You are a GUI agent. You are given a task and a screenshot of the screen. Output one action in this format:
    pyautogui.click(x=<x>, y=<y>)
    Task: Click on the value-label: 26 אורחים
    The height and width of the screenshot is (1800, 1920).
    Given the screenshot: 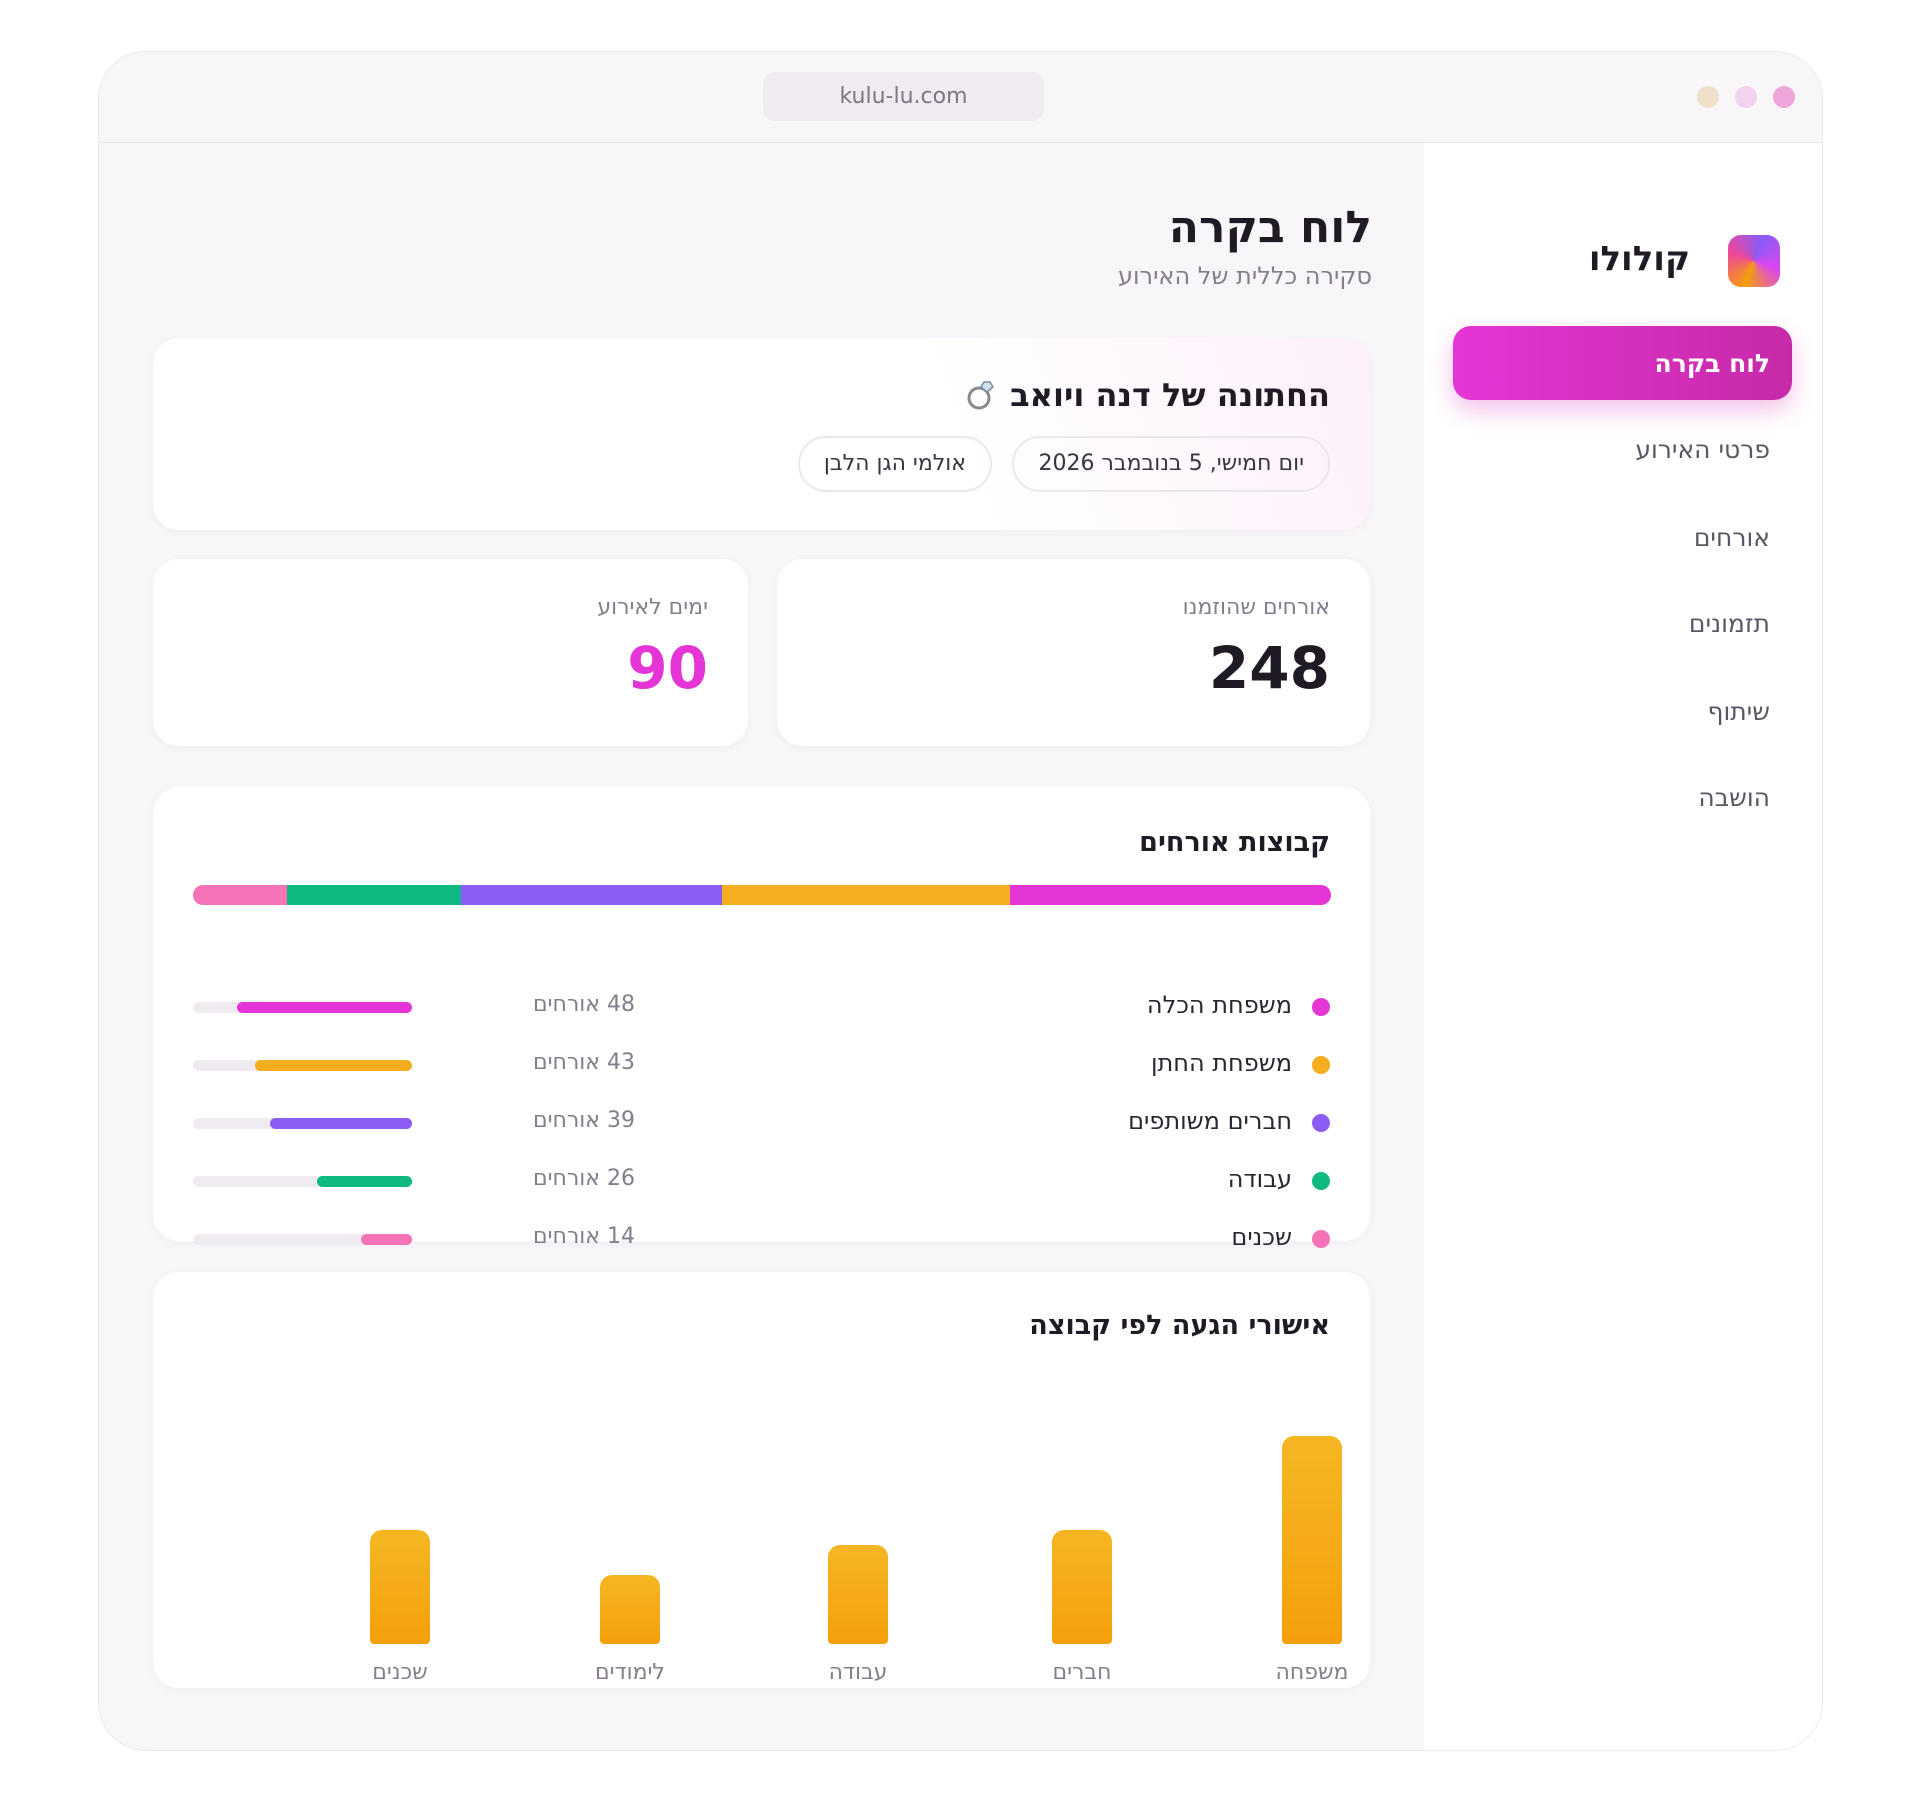 What is the action you would take?
    pyautogui.click(x=583, y=1178)
    